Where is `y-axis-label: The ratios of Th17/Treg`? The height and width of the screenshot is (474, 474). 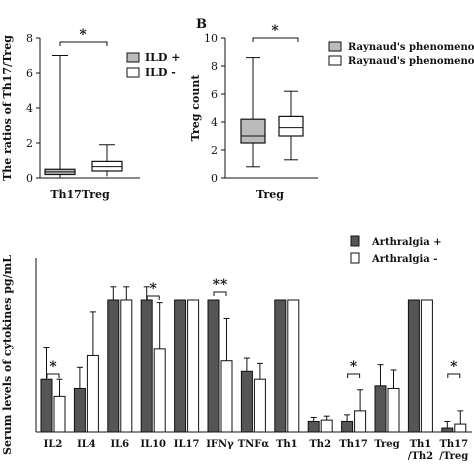 y-axis-label: The ratios of Th17/Treg is located at coordinates (7, 108).